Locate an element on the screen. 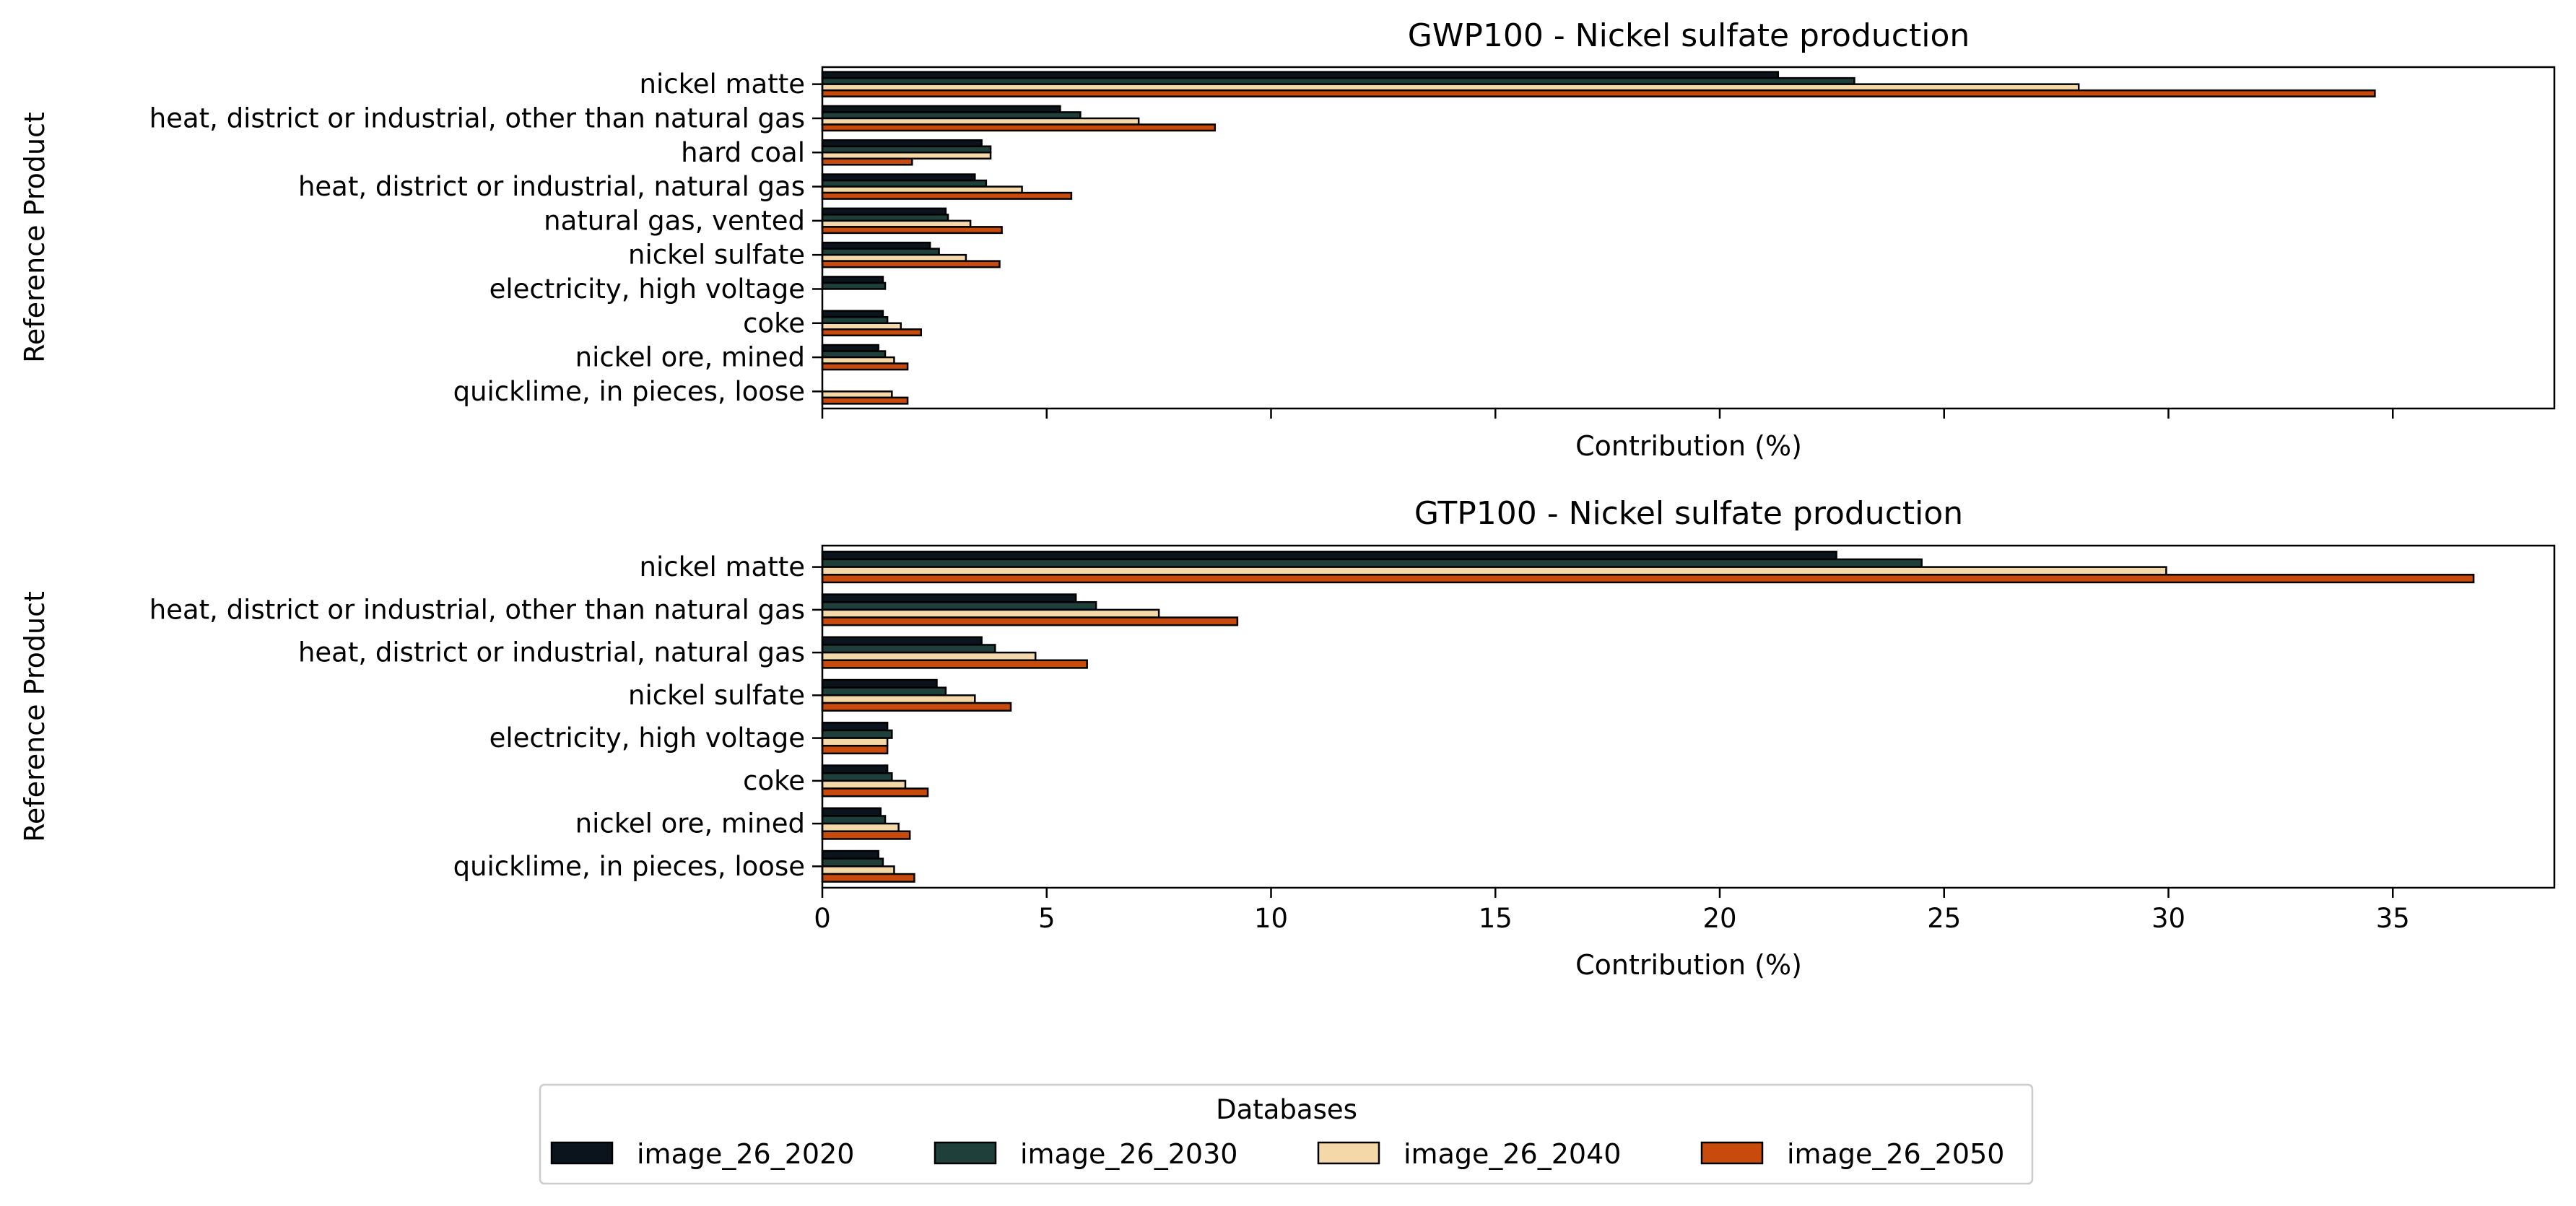 The height and width of the screenshot is (1206, 2576). x-tick-label: 0 is located at coordinates (823, 918).